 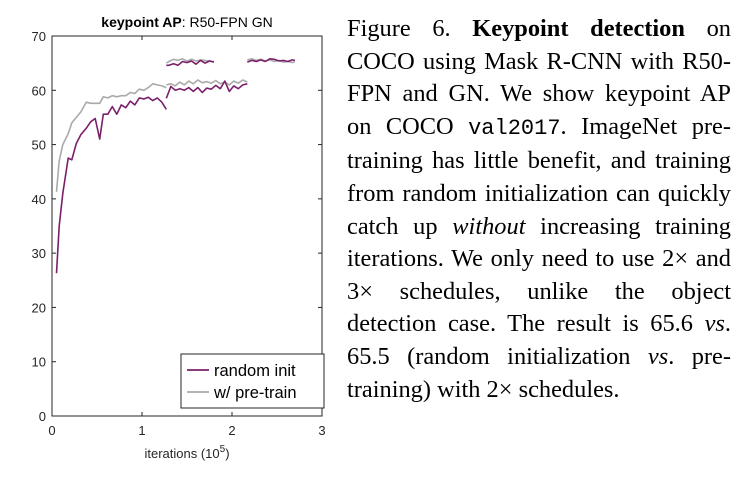 I want to click on caption-vs-1: vs, so click(x=714, y=324).